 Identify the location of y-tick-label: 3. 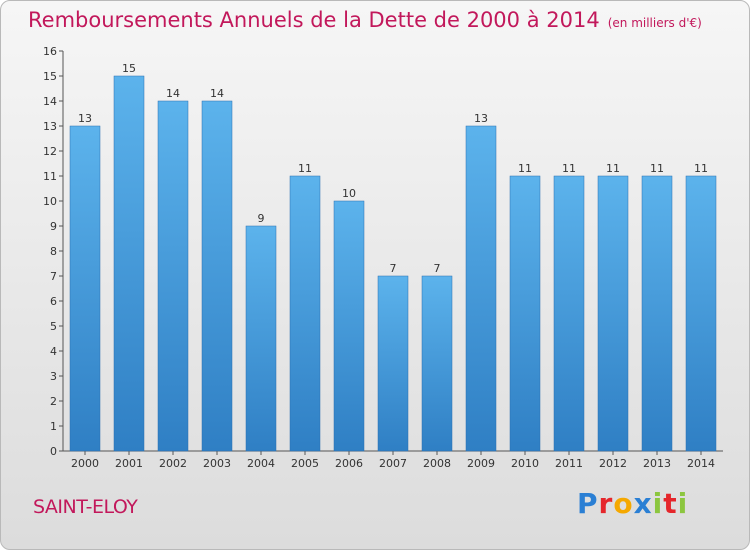
(53, 376).